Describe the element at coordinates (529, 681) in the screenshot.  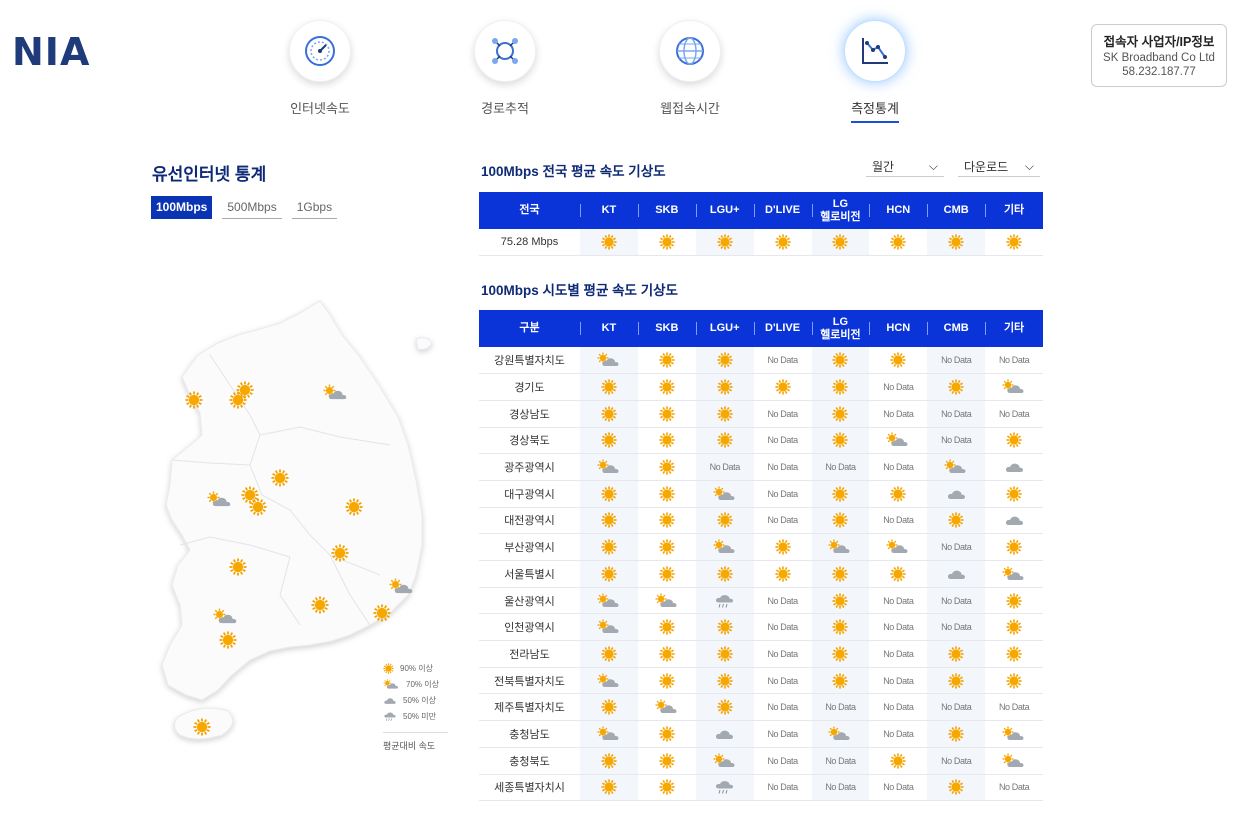
I see `region-name: 전북특별자치도` at that location.